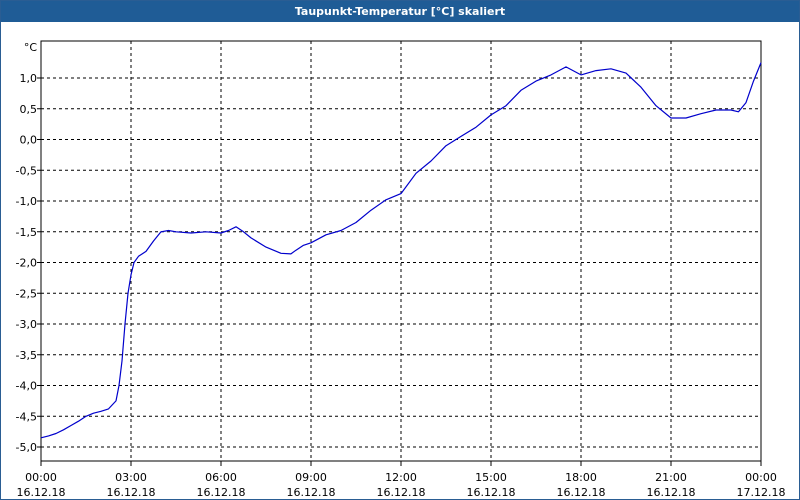 The height and width of the screenshot is (500, 800). What do you see at coordinates (761, 492) in the screenshot?
I see `x-tick-date-label: 17.12.18` at bounding box center [761, 492].